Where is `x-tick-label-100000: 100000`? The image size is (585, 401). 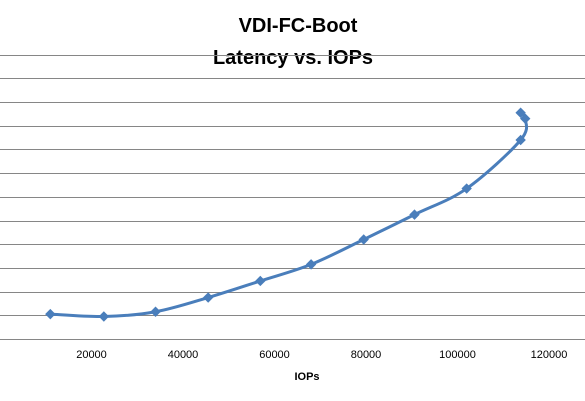 x-tick-label-100000: 100000 is located at coordinates (457, 355).